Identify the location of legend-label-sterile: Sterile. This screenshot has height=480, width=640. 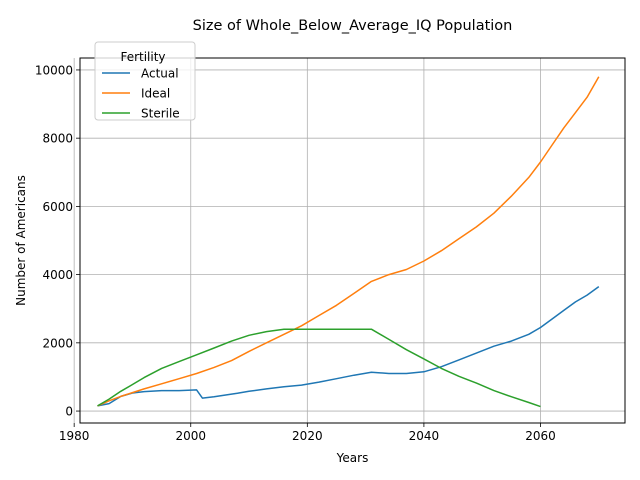
(160, 114).